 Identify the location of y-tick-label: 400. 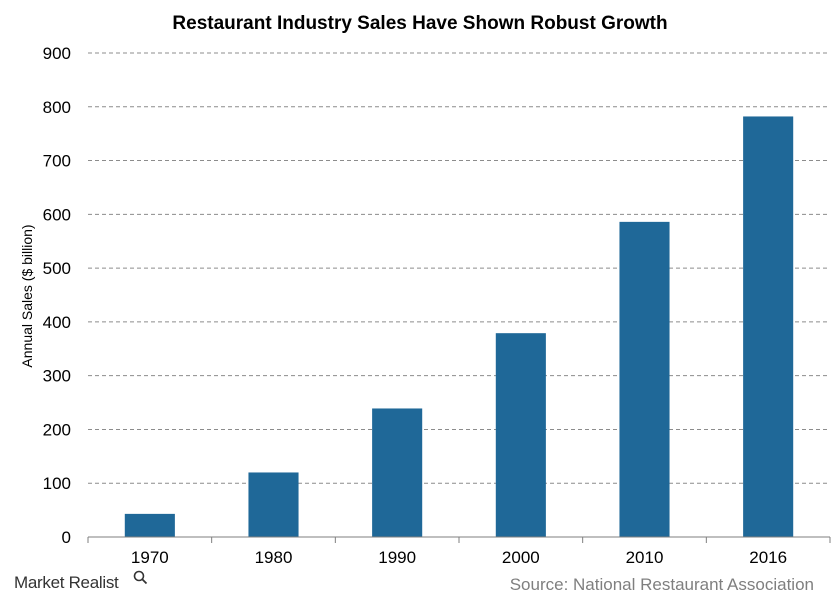
(57, 322).